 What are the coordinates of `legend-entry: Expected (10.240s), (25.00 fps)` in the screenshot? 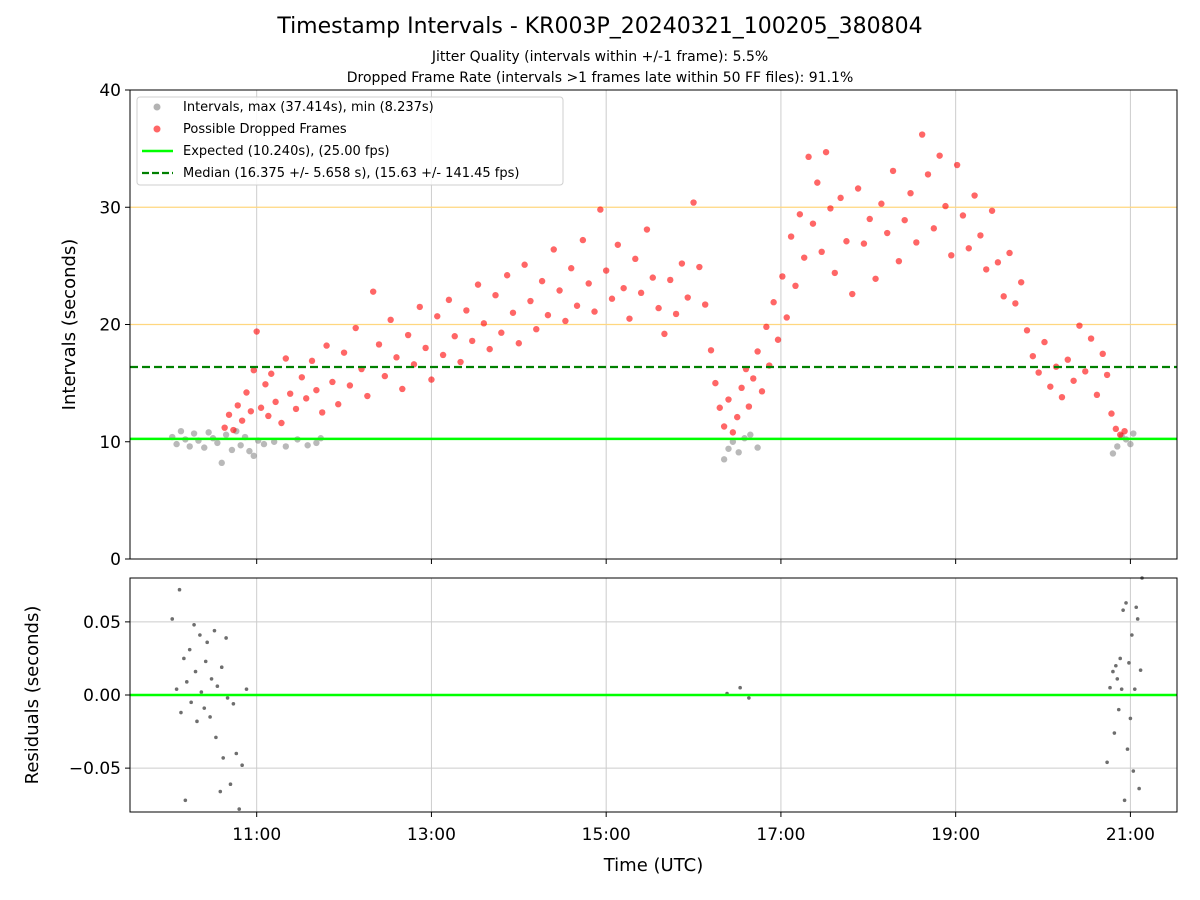 It's located at (286, 151).